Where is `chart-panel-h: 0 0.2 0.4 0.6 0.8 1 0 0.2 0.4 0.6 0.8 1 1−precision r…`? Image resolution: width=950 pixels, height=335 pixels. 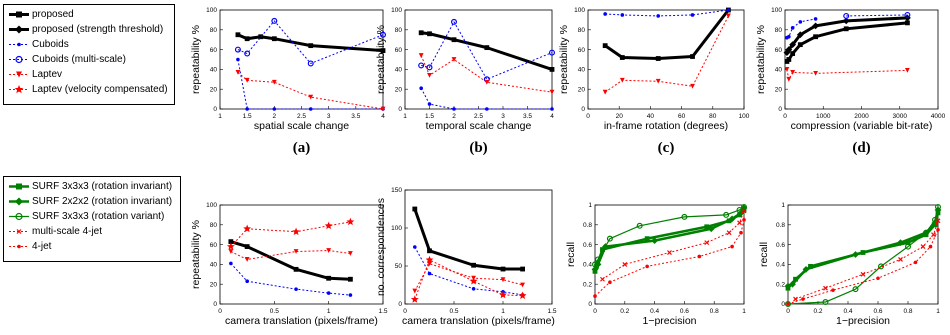 chart-panel-h: 0 0.2 0.4 0.6 0.8 1 0 0.2 0.4 0.6 0.8 1 1−precision r… is located at coordinates (850, 264).